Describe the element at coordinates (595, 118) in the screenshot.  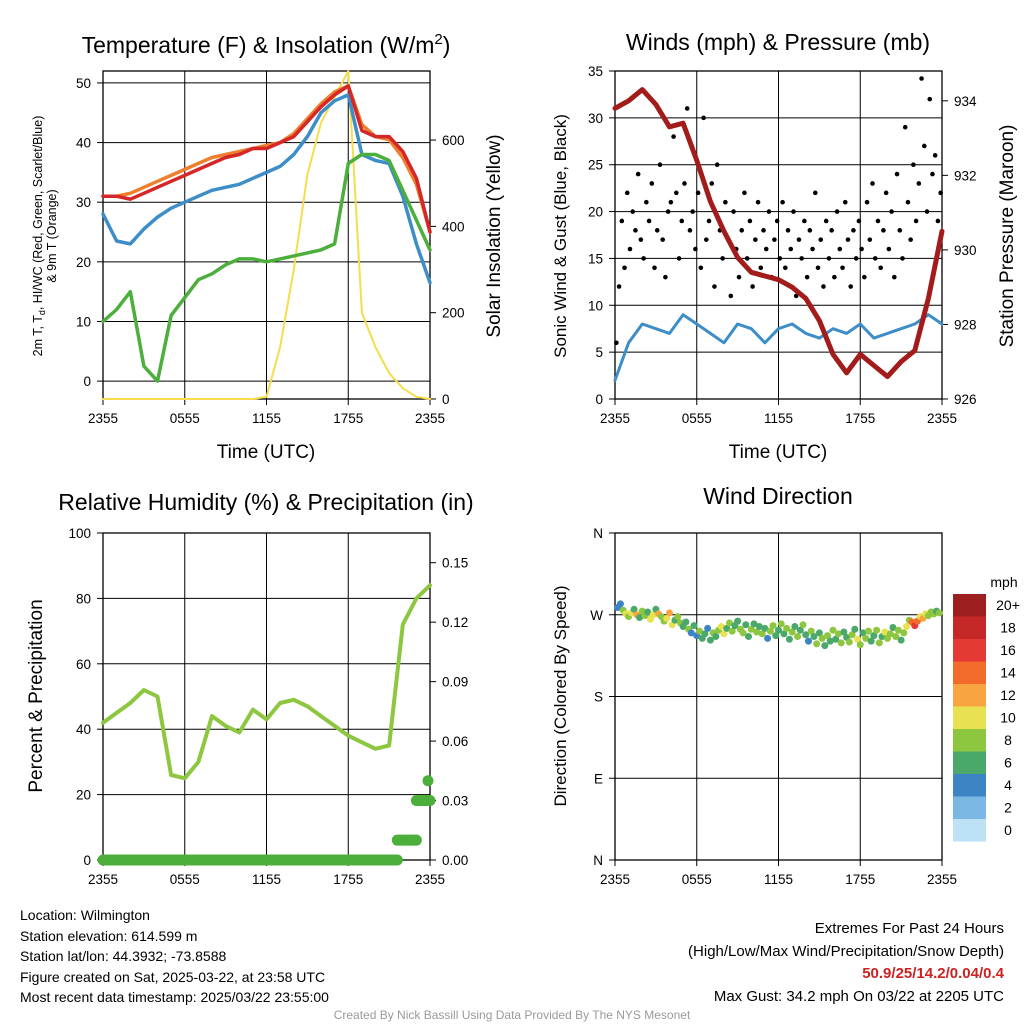
I see `winds-y-tick-label: 30` at that location.